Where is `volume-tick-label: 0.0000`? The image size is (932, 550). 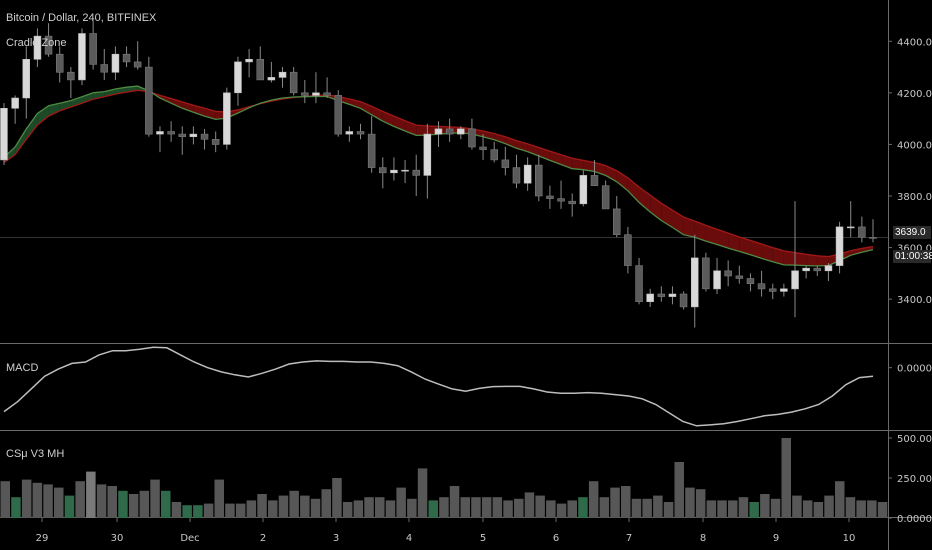 volume-tick-label: 0.0000 is located at coordinates (914, 519).